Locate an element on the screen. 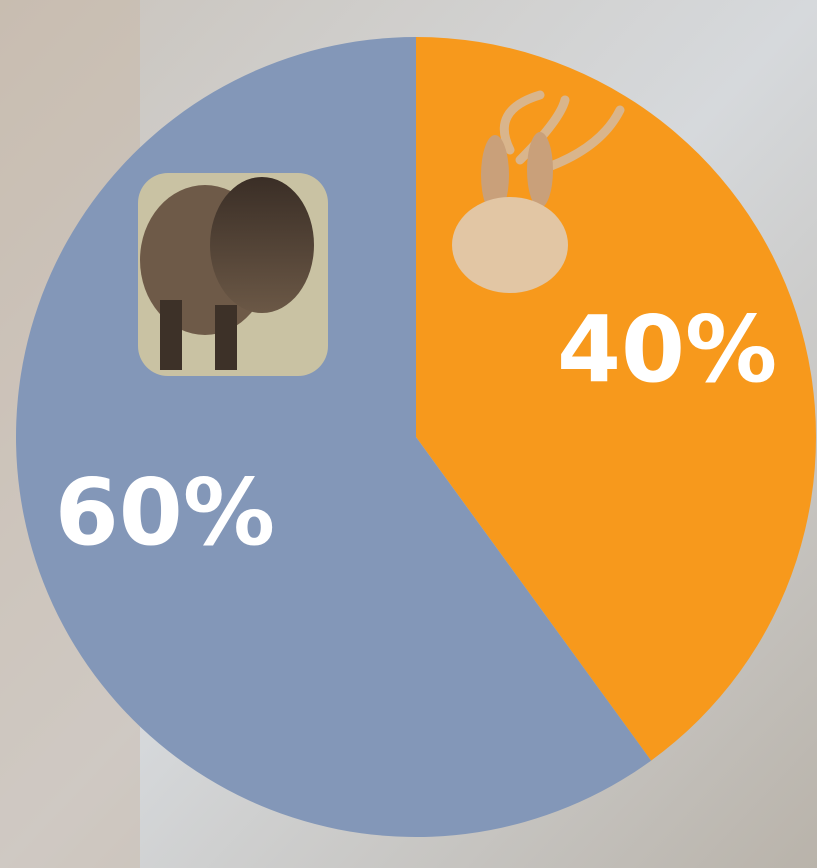  bison-icon is located at coordinates (233, 274).